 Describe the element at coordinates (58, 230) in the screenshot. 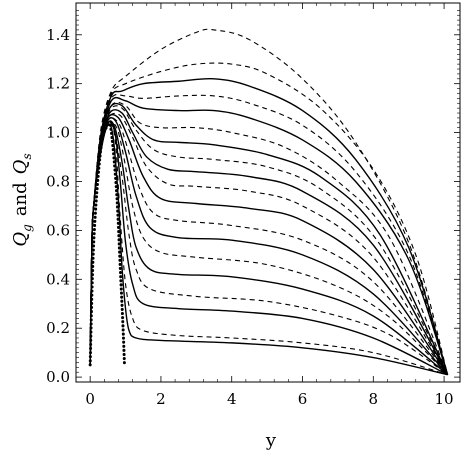

I see `y-tick-label: 0.6` at that location.